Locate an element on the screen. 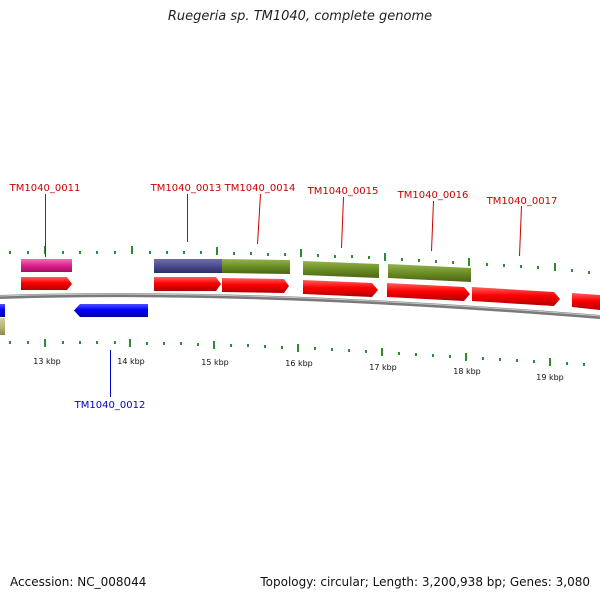 The width and height of the screenshot is (600, 600). scale-label-15: 15 kbp is located at coordinates (215, 362).